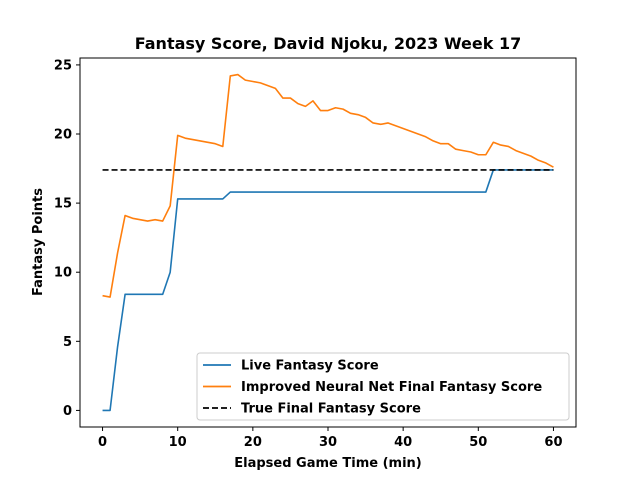  I want to click on x-tick-label: 10, so click(178, 442).